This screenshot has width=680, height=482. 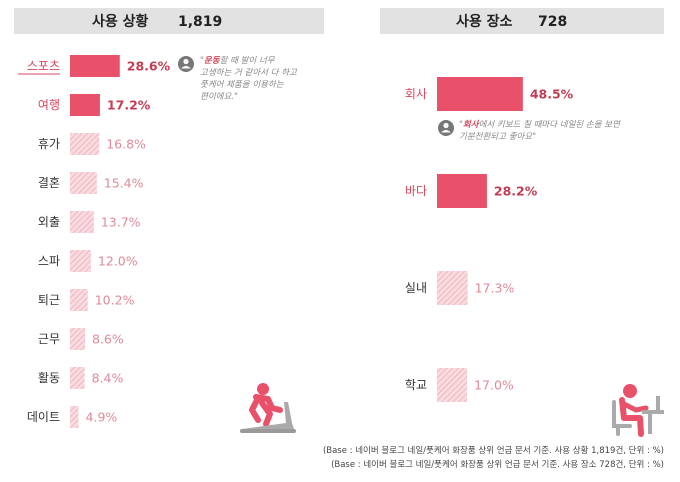 What do you see at coordinates (49, 261) in the screenshot?
I see `category-label: 스파` at bounding box center [49, 261].